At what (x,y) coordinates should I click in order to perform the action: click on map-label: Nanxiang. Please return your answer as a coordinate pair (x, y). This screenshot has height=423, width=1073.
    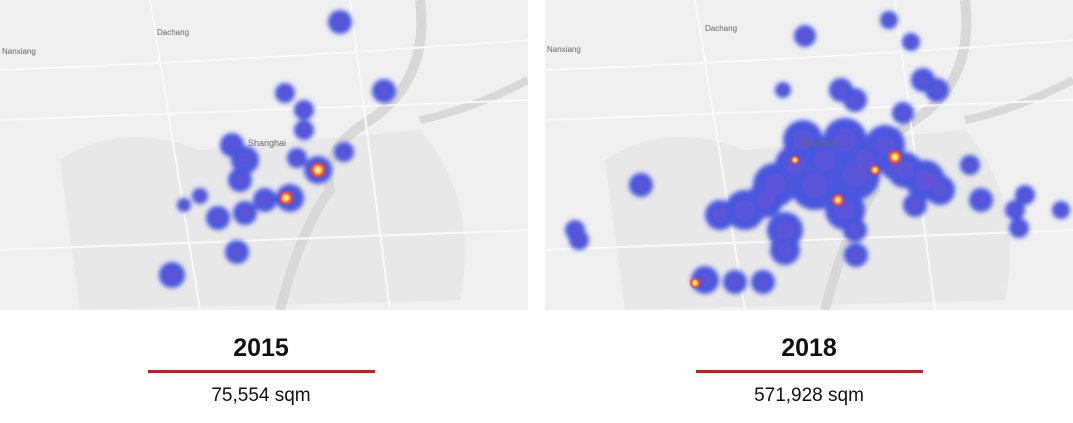
    Looking at the image, I should click on (564, 49).